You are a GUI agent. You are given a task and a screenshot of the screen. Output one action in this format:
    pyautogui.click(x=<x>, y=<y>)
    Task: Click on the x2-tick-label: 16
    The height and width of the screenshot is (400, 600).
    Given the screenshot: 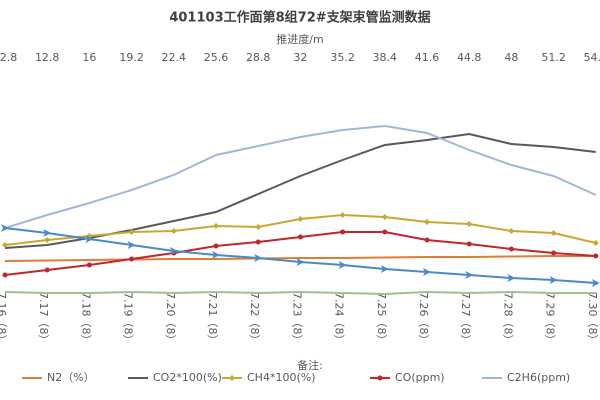 What is the action you would take?
    pyautogui.click(x=89, y=57)
    